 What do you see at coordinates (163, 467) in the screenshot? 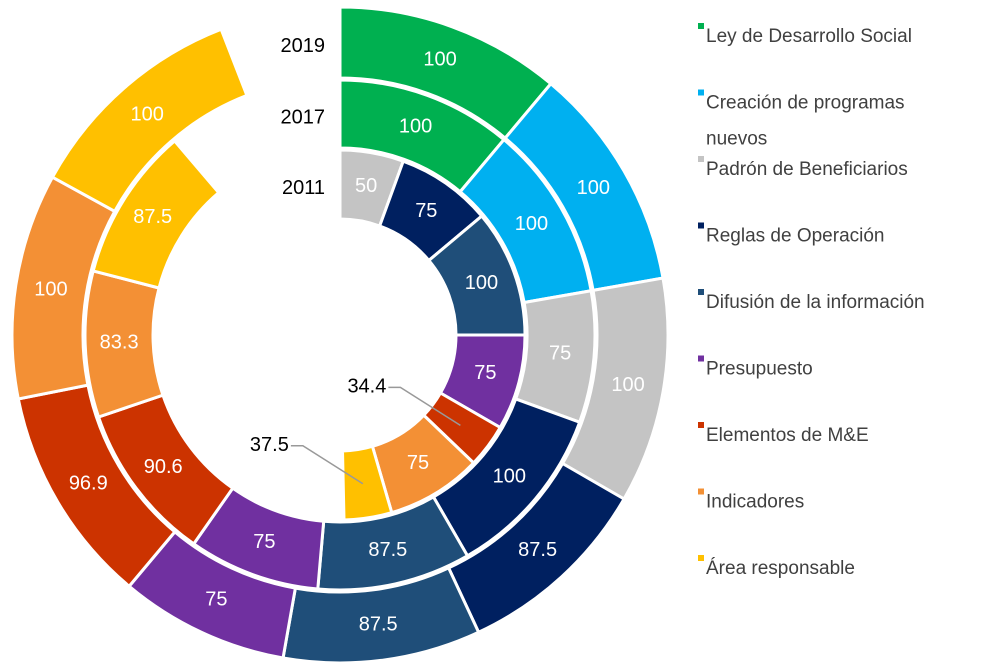
I see `data-label: 90.6` at bounding box center [163, 467].